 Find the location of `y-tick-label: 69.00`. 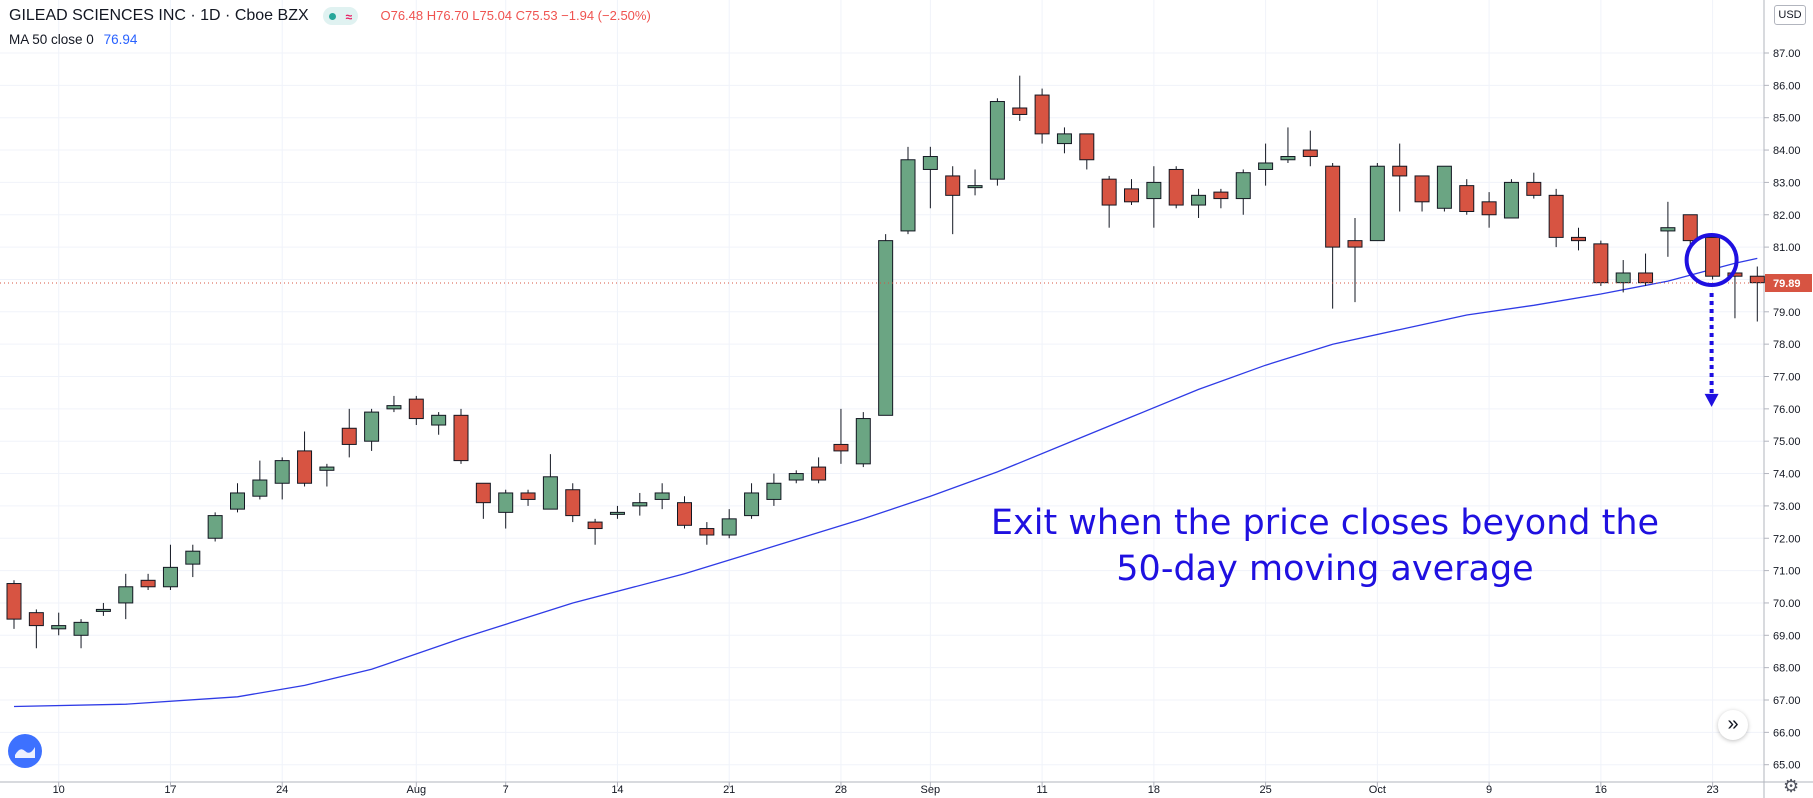

y-tick-label: 69.00 is located at coordinates (1787, 636).